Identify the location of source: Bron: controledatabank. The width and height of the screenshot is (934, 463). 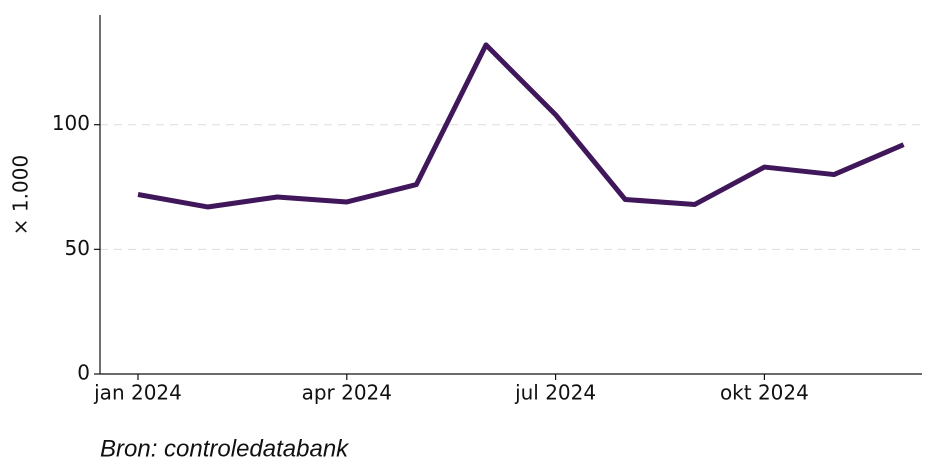
(225, 448).